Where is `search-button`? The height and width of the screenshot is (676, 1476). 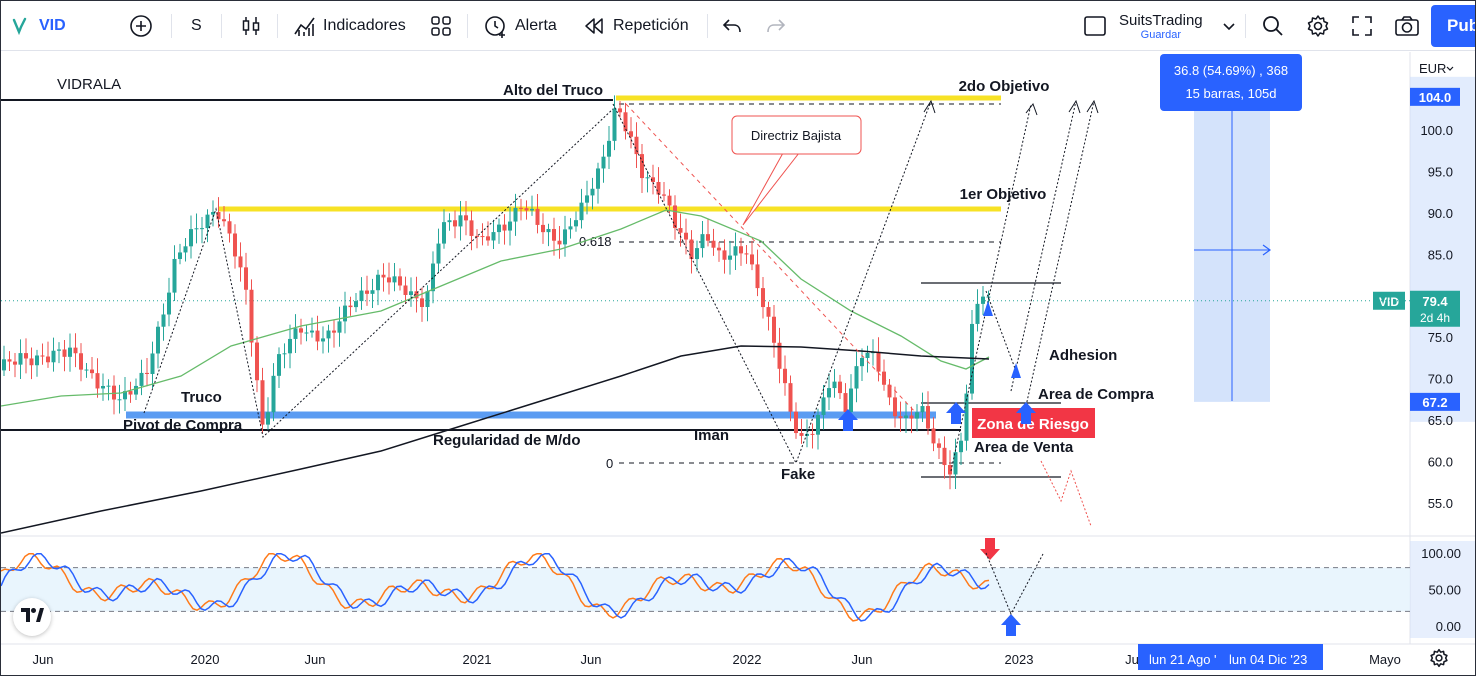
search-button is located at coordinates (1273, 26).